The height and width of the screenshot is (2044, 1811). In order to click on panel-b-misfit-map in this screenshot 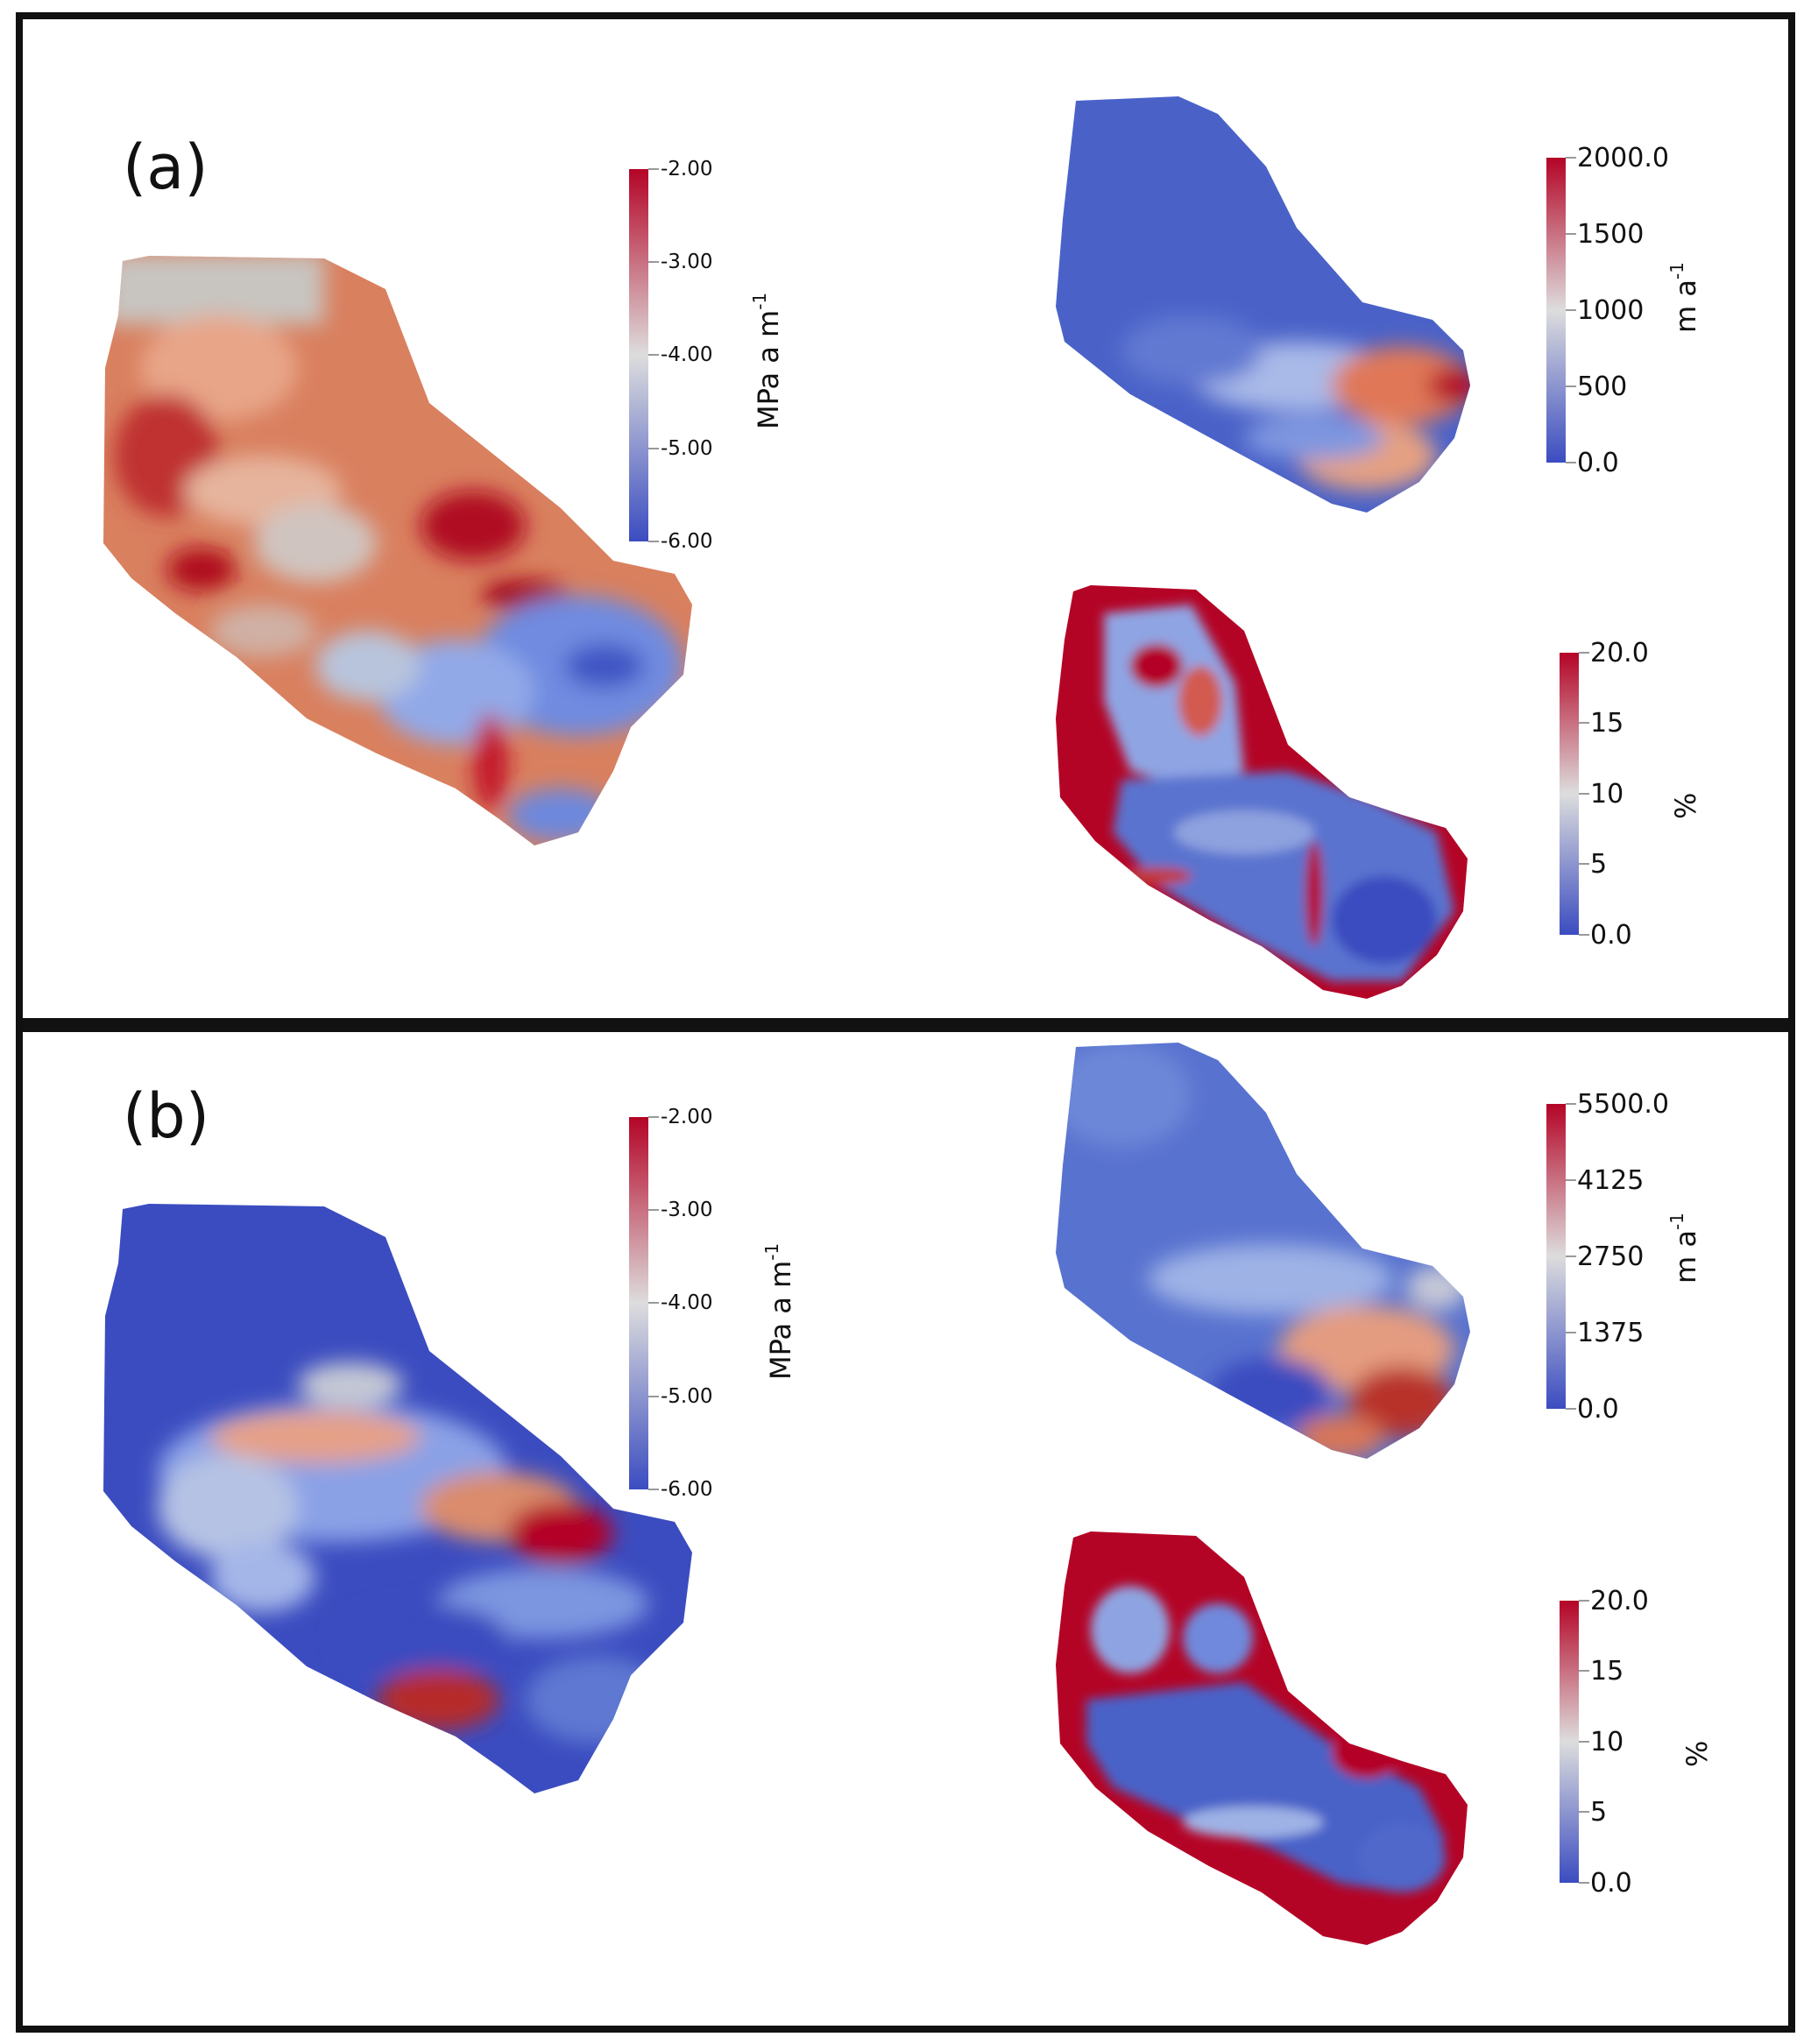, I will do `click(1262, 1738)`.